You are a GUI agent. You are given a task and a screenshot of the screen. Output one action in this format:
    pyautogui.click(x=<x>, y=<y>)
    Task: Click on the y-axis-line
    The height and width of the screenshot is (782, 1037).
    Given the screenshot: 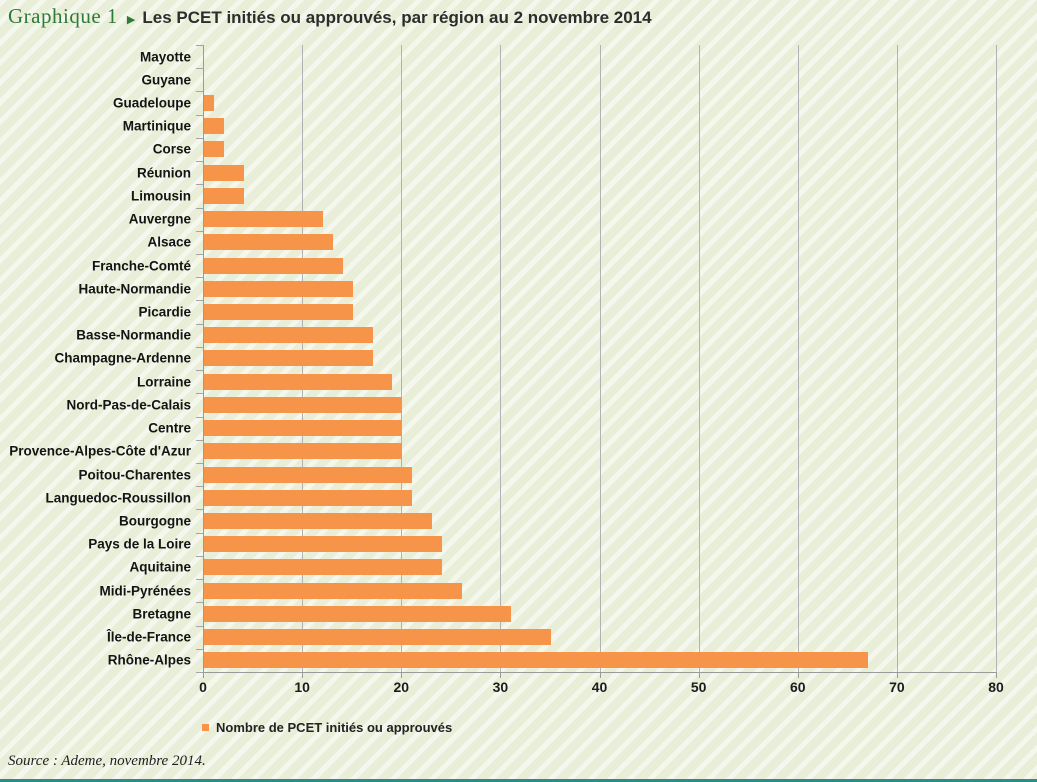 What is the action you would take?
    pyautogui.click(x=203, y=358)
    